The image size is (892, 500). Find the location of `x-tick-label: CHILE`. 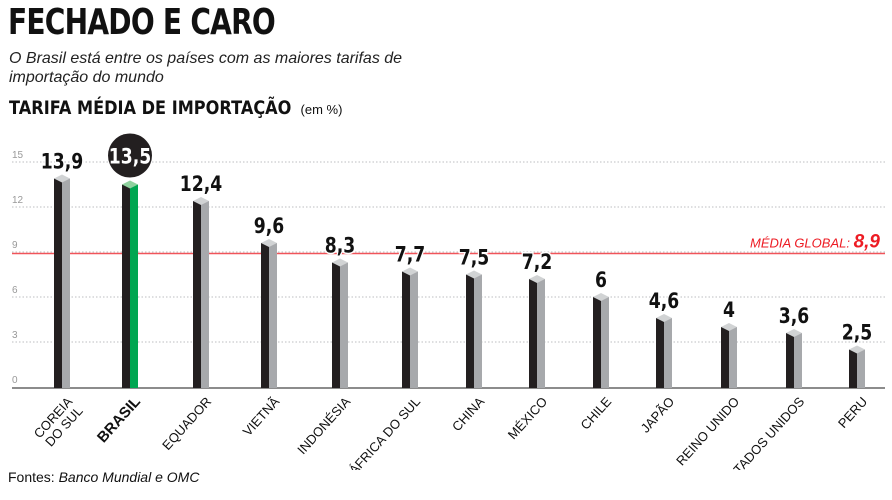

x-tick-label: CHILE is located at coordinates (595, 413).